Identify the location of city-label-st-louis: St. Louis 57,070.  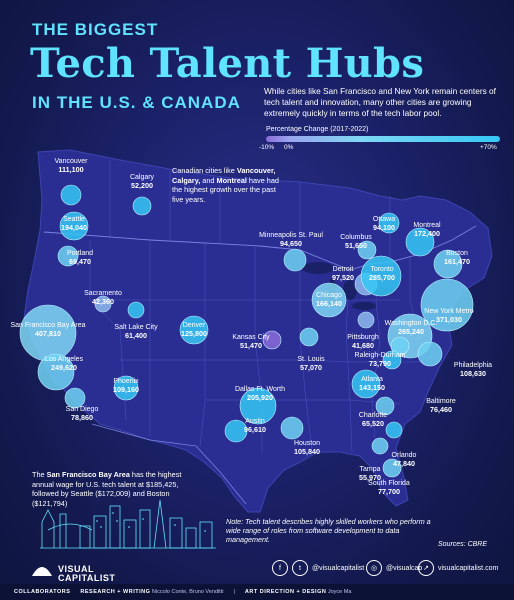
(310, 364).